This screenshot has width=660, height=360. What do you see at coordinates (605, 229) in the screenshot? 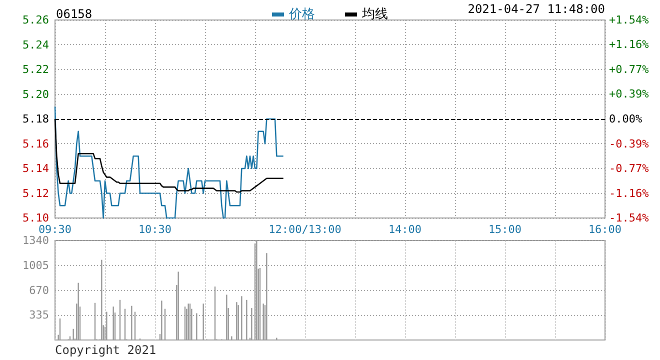
I see `x-tick-label: 16:00` at bounding box center [605, 229].